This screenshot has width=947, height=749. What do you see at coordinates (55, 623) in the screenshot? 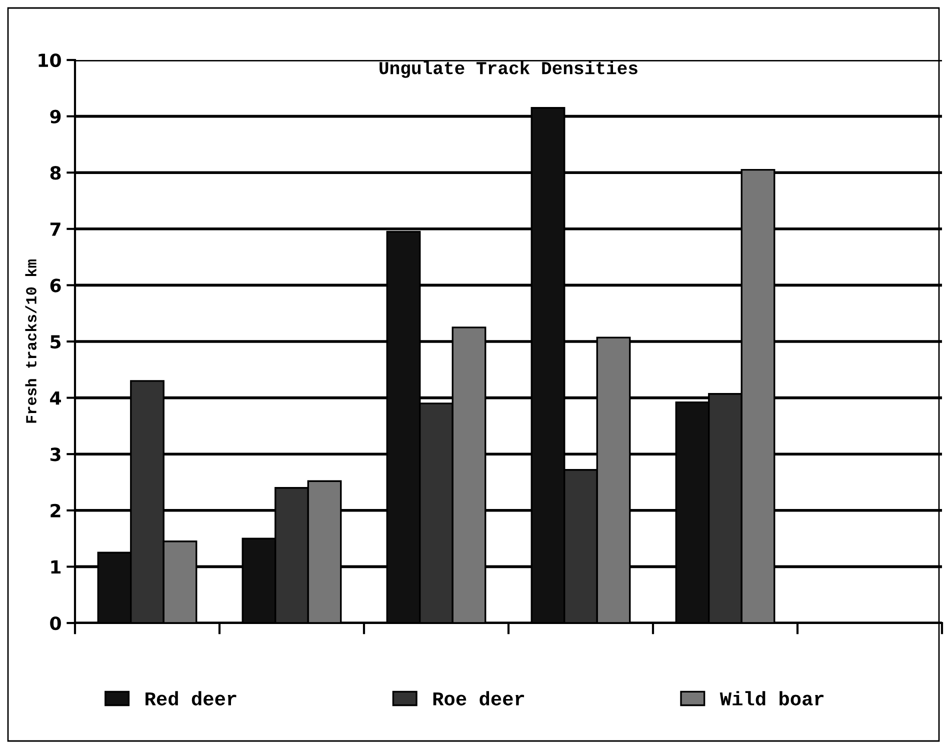
I see `y-tick-label: 0` at bounding box center [55, 623].